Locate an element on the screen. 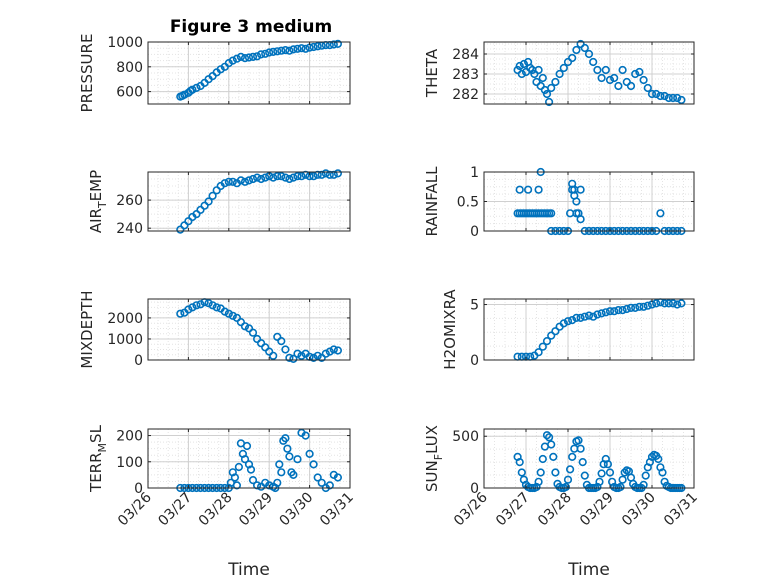 This screenshot has width=778, height=583. x-tick-label: 03/30 is located at coordinates (639, 510).